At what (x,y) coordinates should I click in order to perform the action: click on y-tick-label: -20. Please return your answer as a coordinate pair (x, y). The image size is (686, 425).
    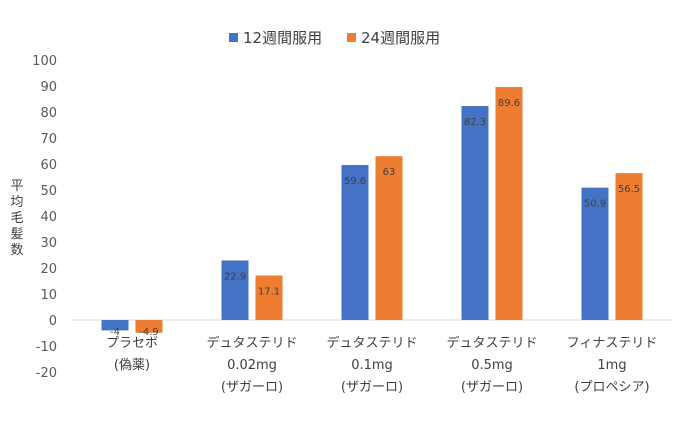
    Looking at the image, I should click on (46, 373).